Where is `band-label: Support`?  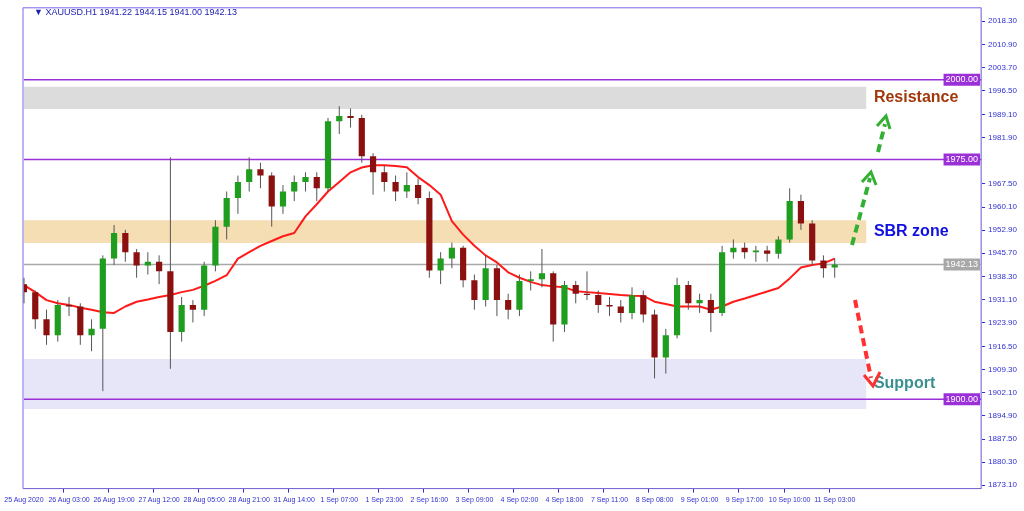 band-label: Support is located at coordinates (904, 383).